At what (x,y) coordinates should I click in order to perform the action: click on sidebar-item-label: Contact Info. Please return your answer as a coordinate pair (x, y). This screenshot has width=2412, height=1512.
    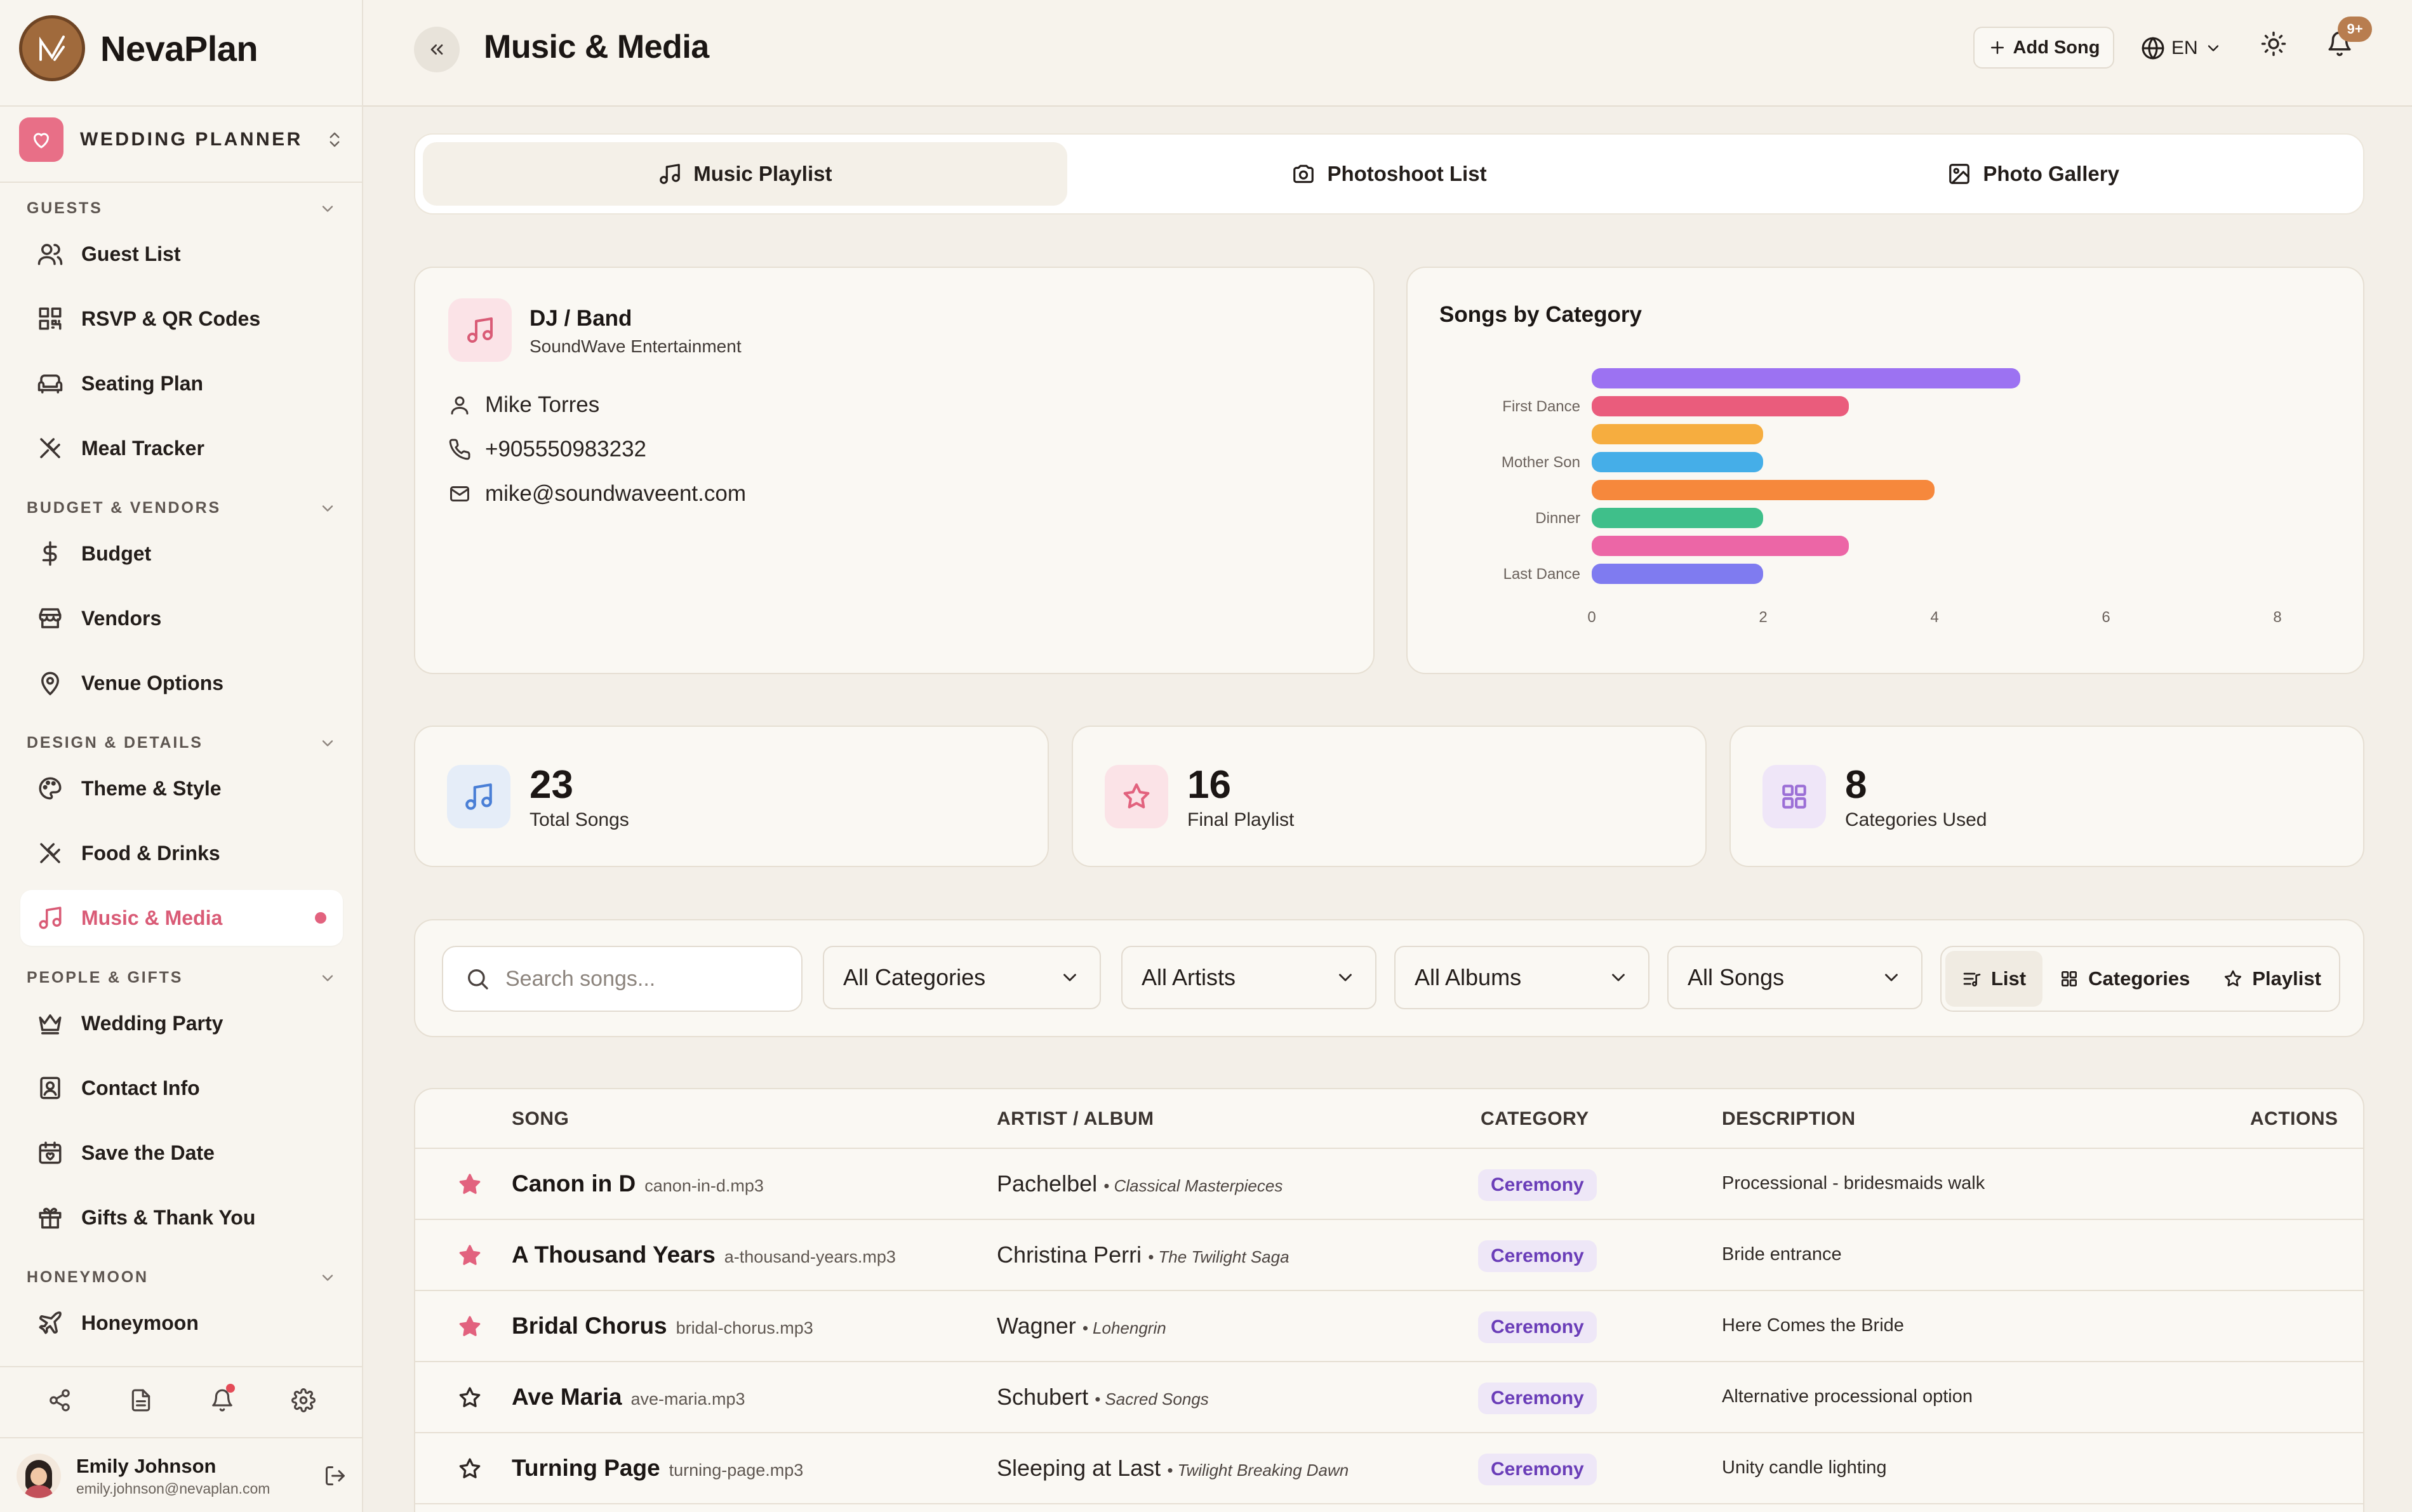
    Looking at the image, I should click on (140, 1087).